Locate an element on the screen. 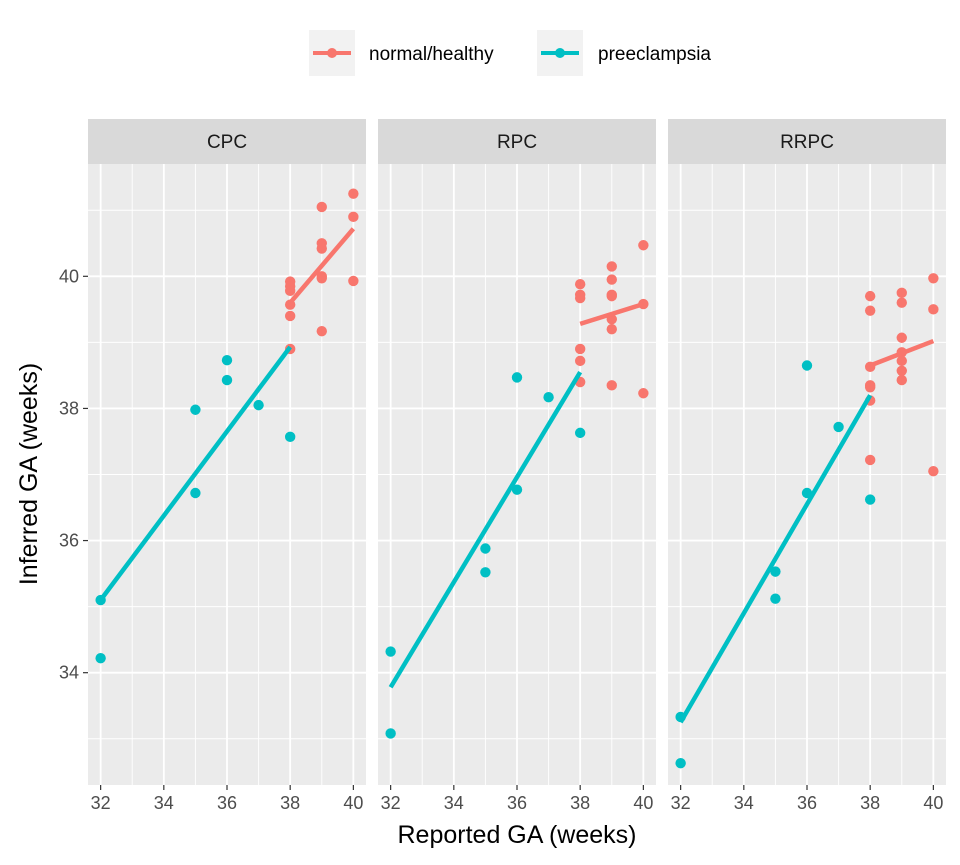 This screenshot has width=960, height=865. legend-label-normal: normal/healthy is located at coordinates (431, 54).